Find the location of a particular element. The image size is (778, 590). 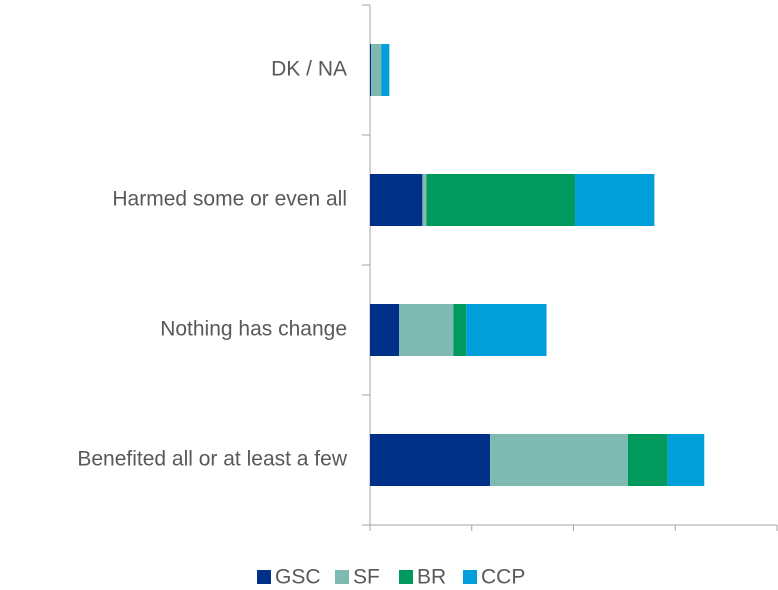

category-label: Nothing has change is located at coordinates (253, 329).